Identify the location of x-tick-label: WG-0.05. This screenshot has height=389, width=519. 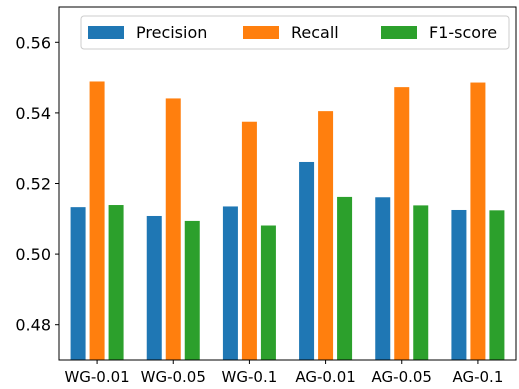
(173, 376).